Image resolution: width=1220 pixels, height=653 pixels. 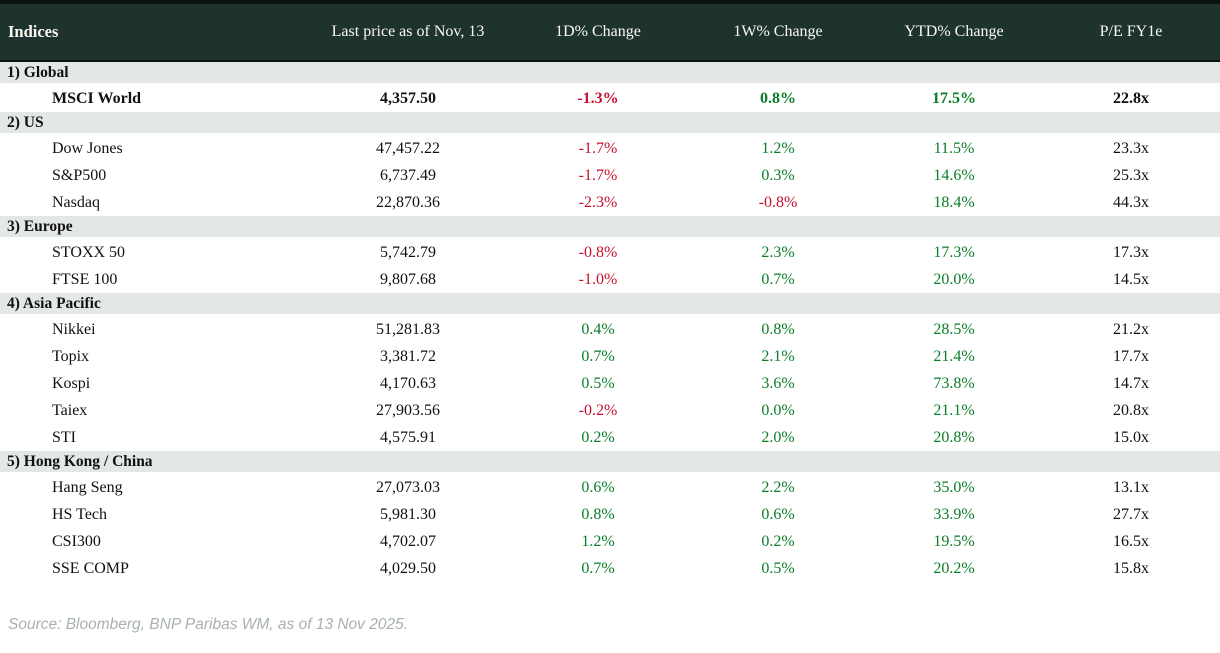 I want to click on pe-fy1e: 15.0x, so click(x=1131, y=437).